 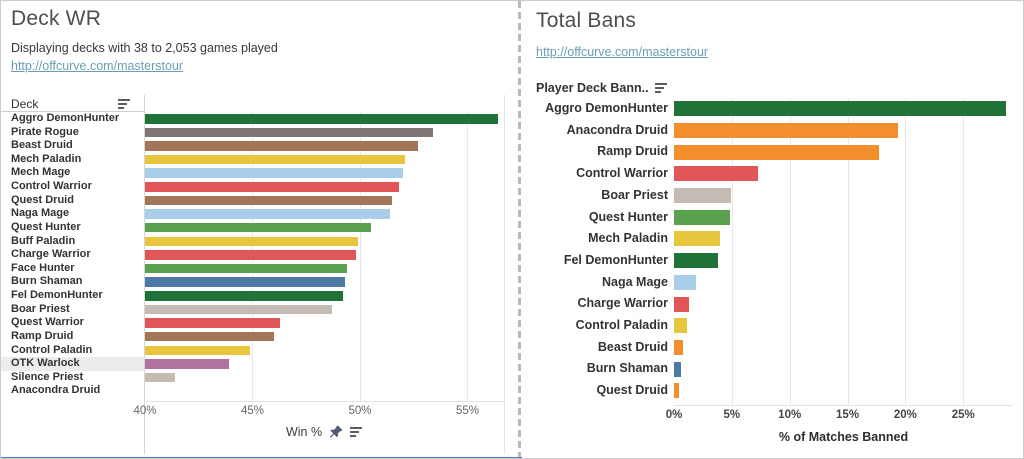 I want to click on win-axis-label: Win %, so click(x=304, y=432).